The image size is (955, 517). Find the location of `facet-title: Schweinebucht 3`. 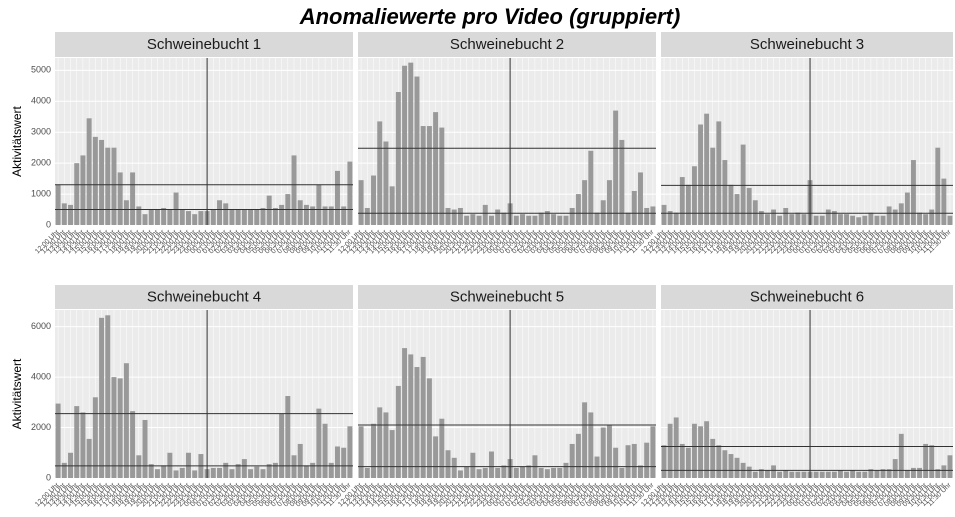

facet-title: Schweinebucht 3 is located at coordinates (807, 44).